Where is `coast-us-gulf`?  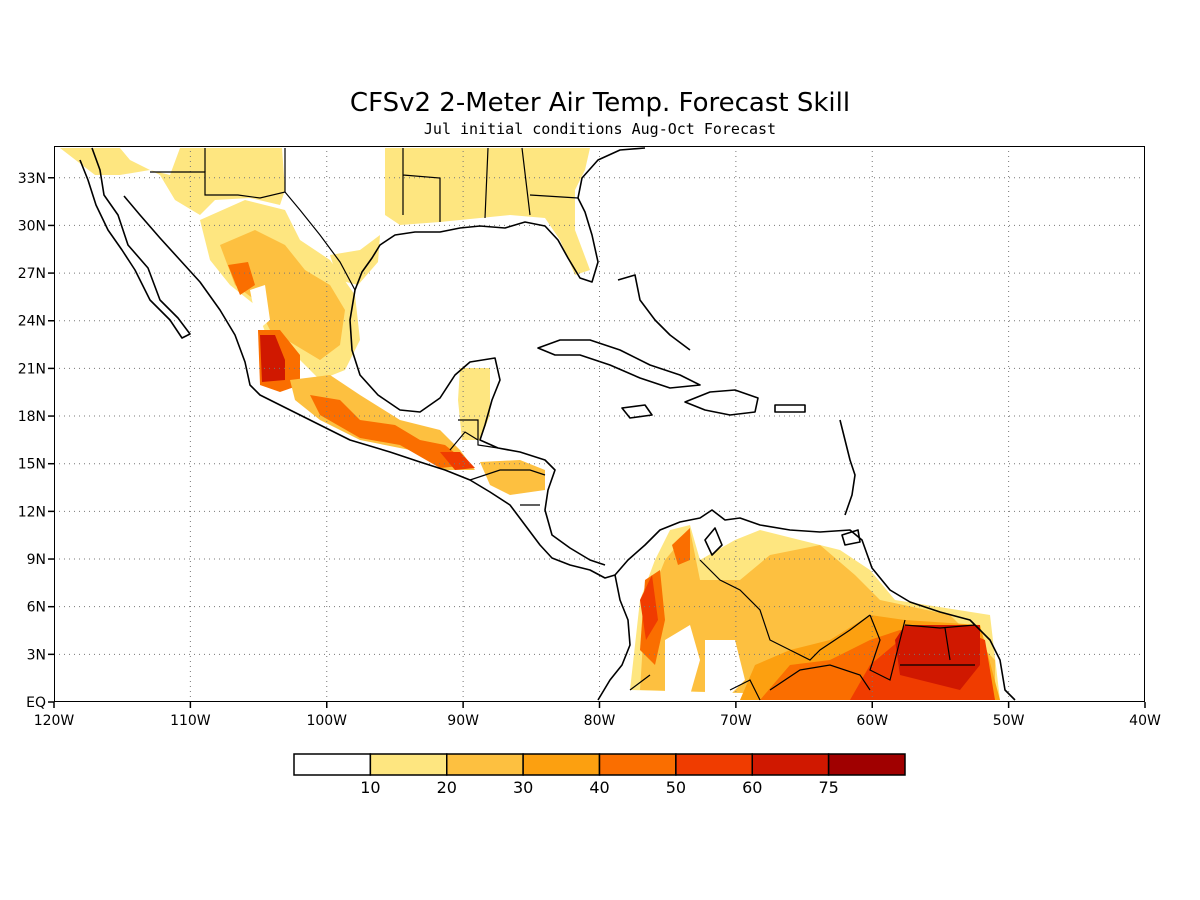 coast-us-gulf is located at coordinates (500, 219).